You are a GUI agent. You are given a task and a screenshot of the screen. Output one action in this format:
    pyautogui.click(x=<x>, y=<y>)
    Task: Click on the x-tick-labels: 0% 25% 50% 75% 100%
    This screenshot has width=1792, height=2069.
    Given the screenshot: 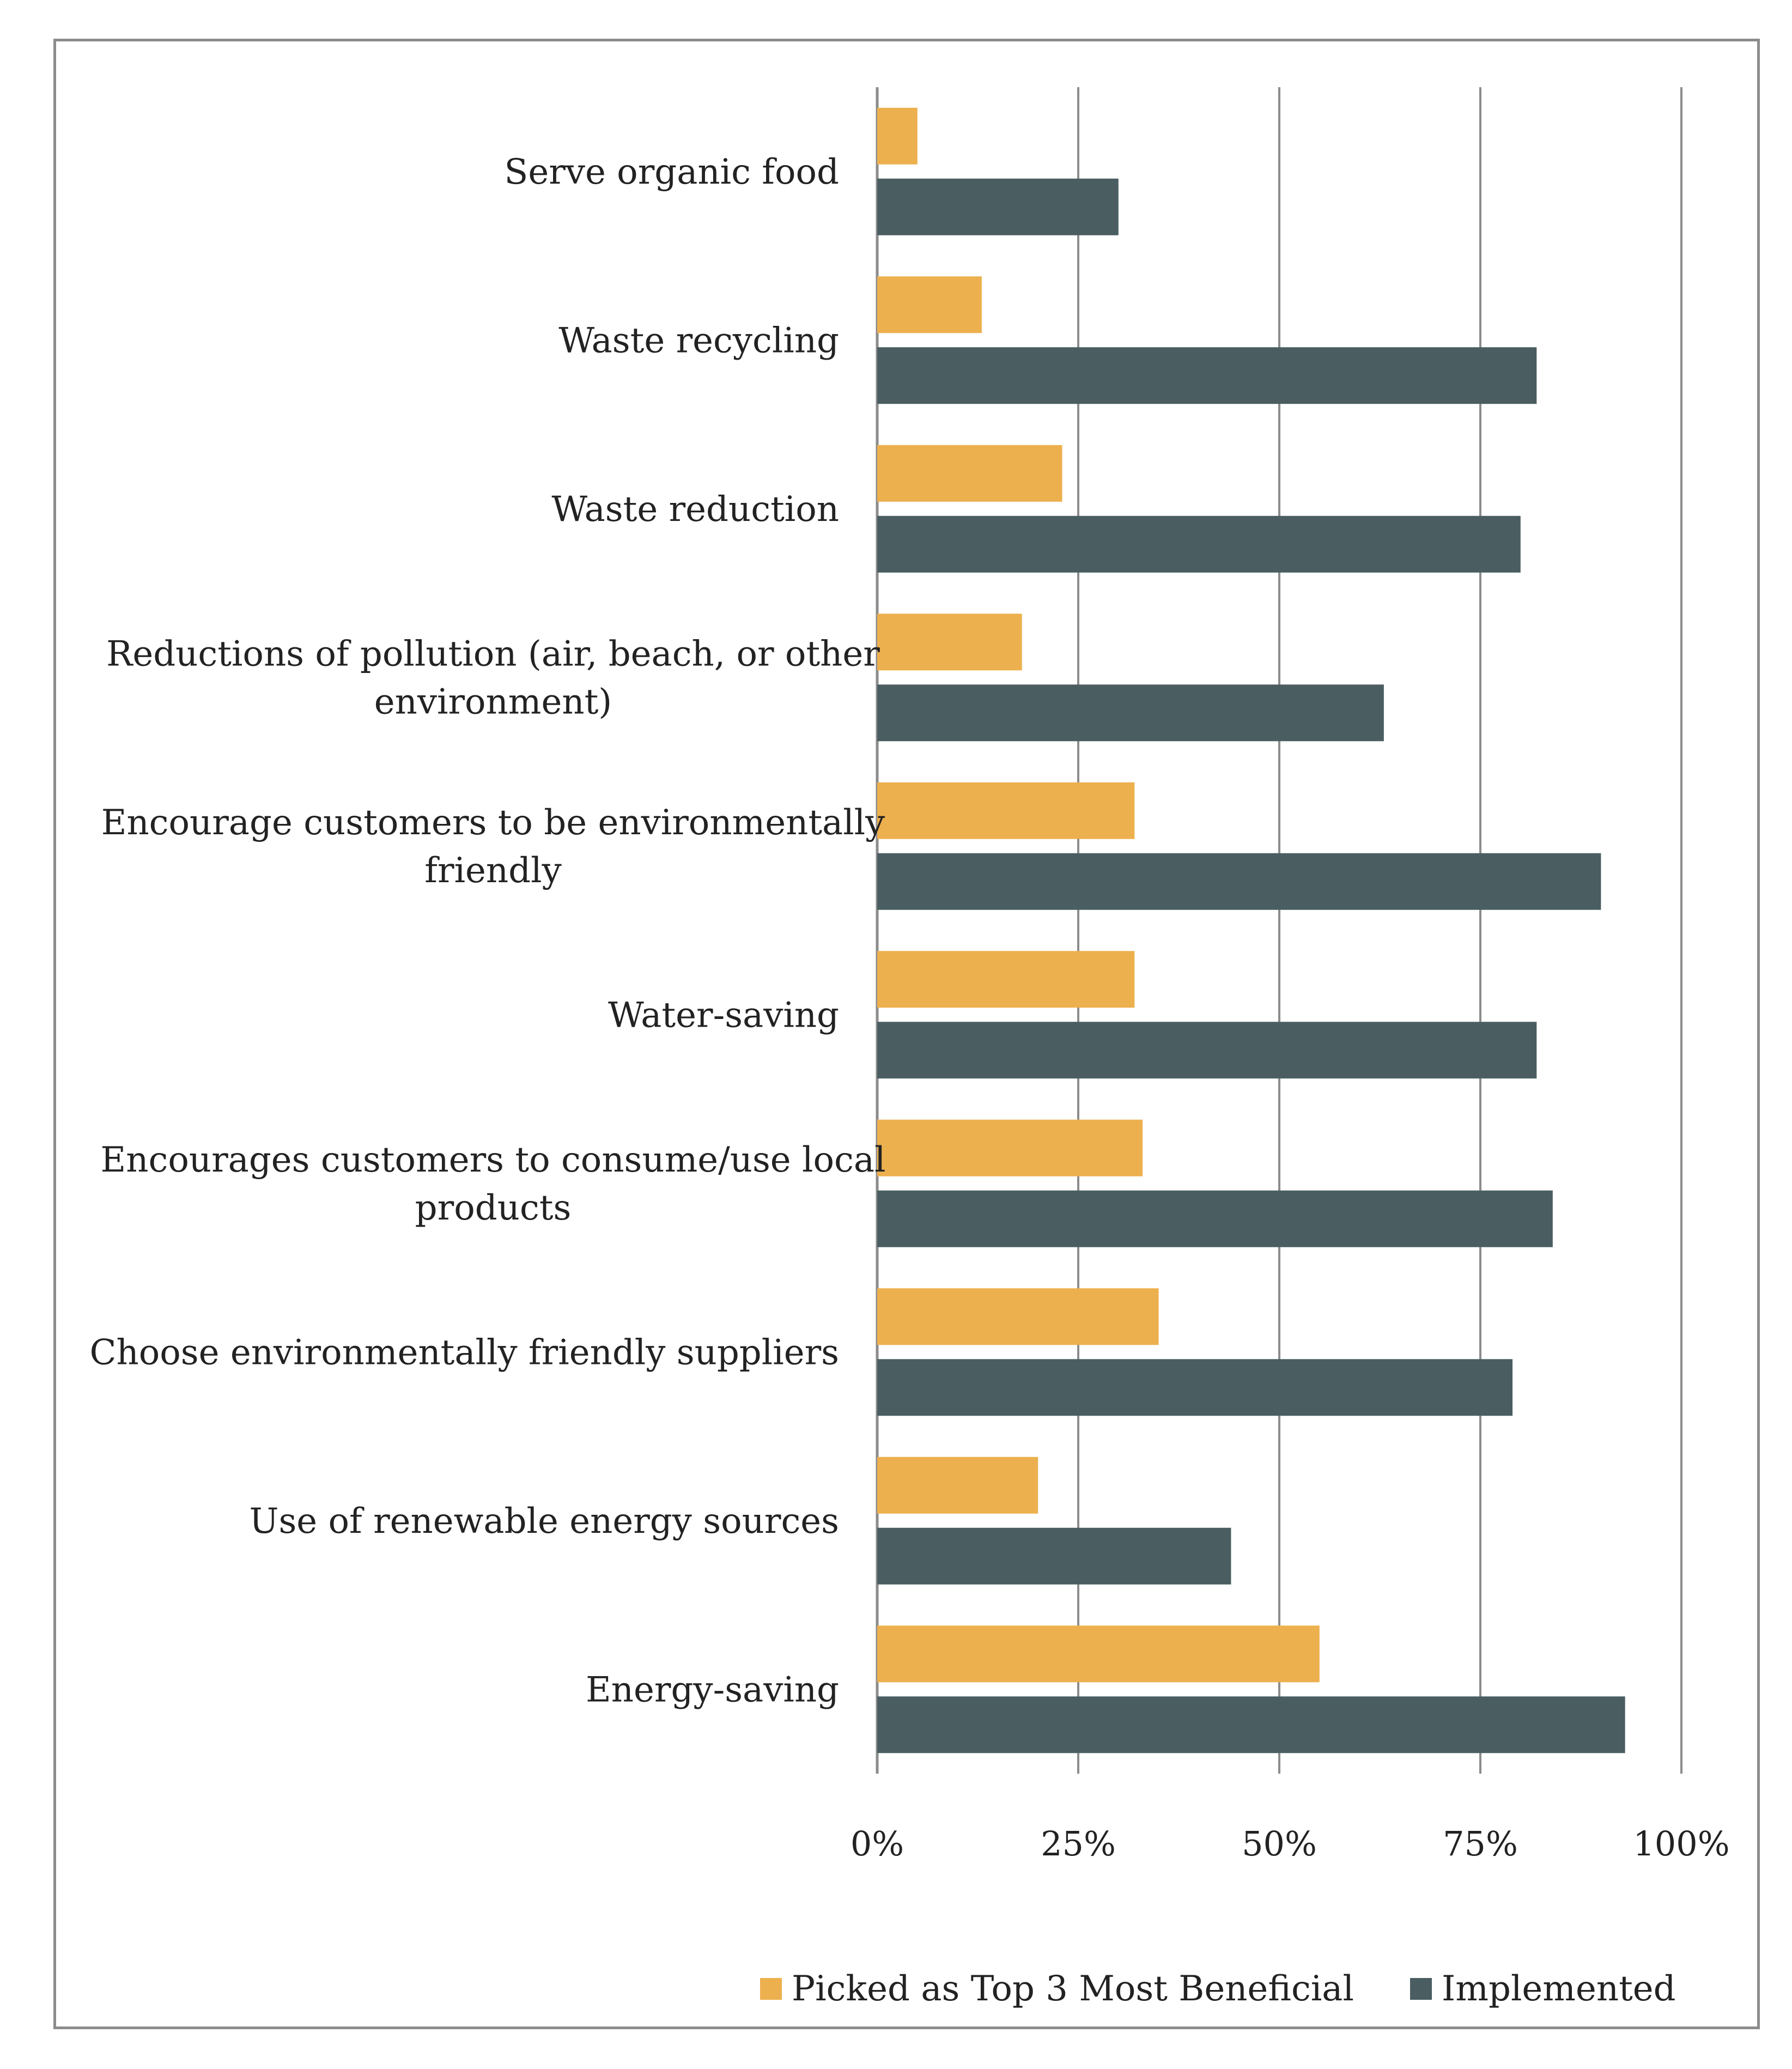 What is the action you would take?
    pyautogui.click(x=1290, y=1844)
    